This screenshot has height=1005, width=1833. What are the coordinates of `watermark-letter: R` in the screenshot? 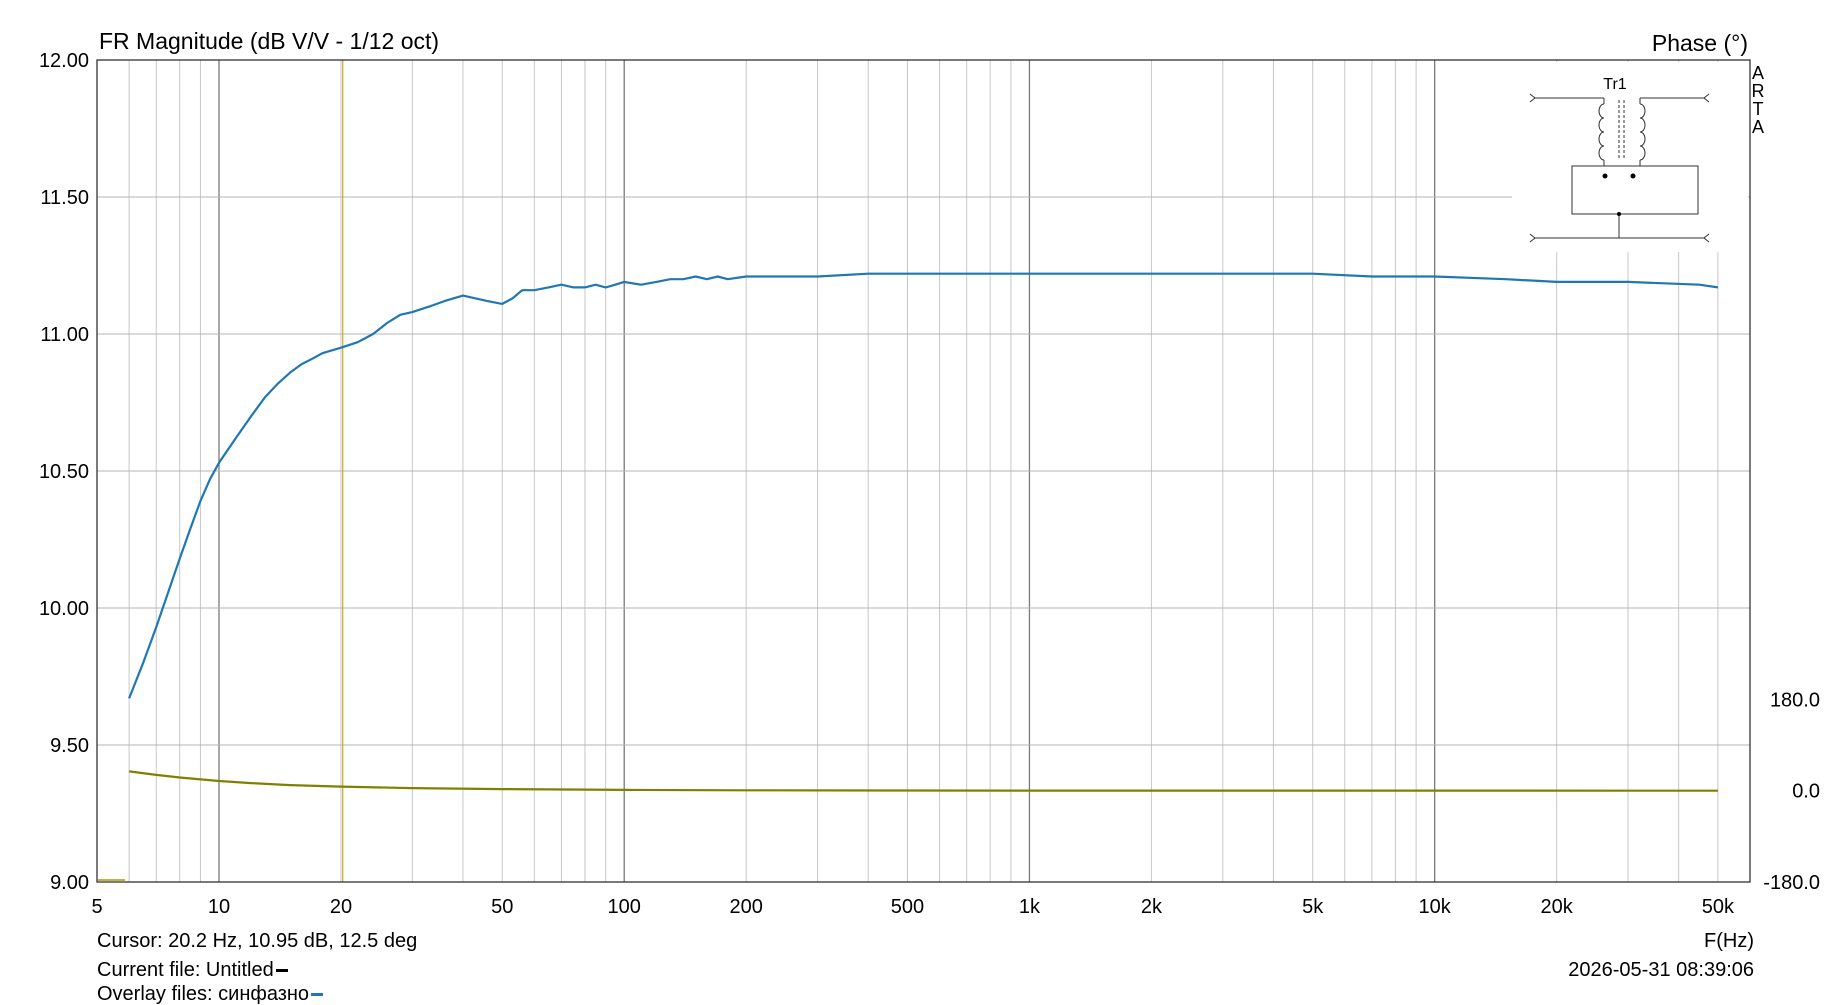 It's located at (1758, 91).